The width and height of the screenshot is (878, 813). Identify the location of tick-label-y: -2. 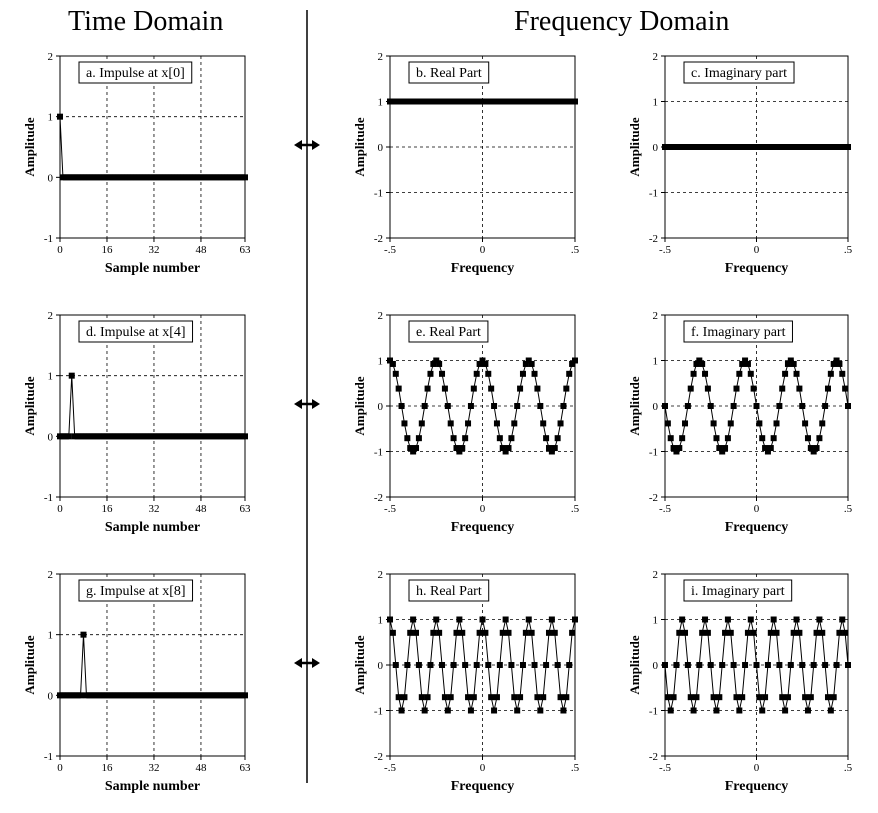
(653, 757).